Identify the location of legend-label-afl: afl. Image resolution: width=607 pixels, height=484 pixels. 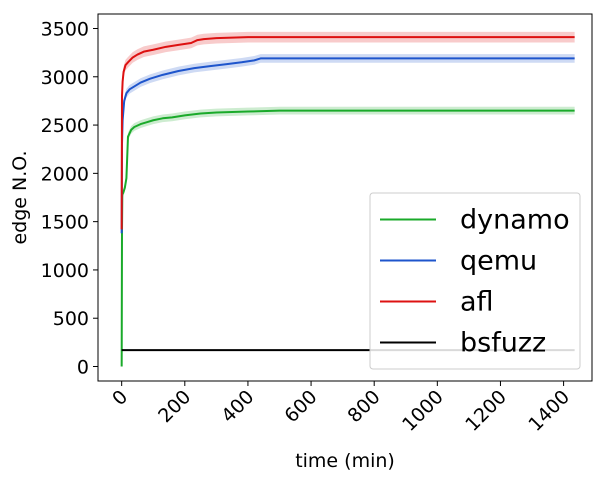
(477, 302).